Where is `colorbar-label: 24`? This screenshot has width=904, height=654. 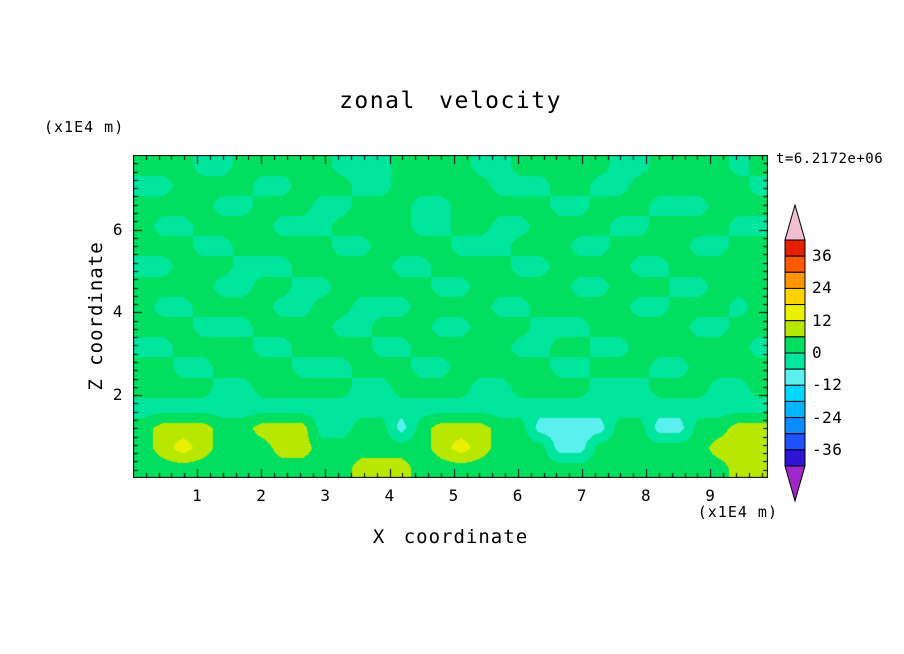 colorbar-label: 24 is located at coordinates (822, 288).